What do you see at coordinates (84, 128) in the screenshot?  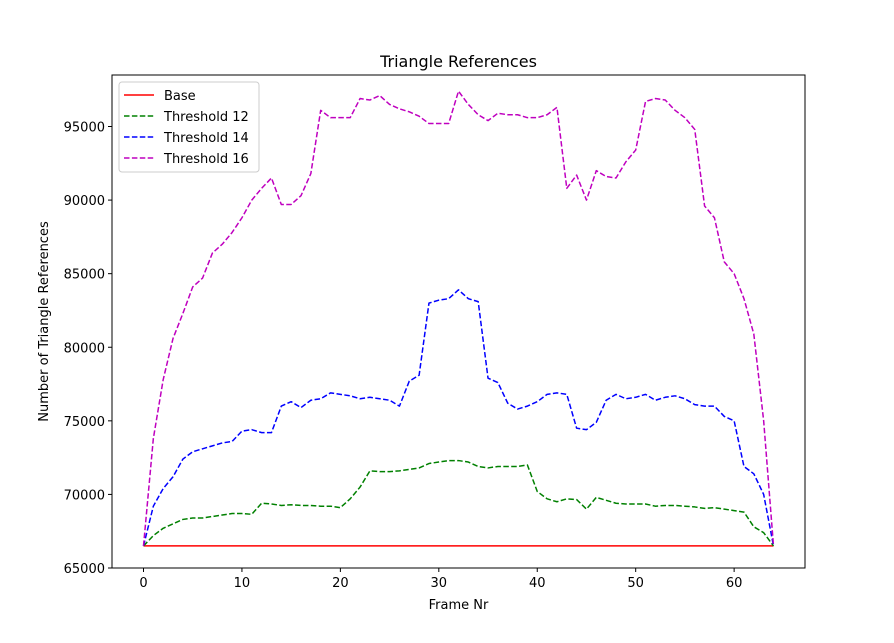 I see `y-tick-label: 95000` at bounding box center [84, 128].